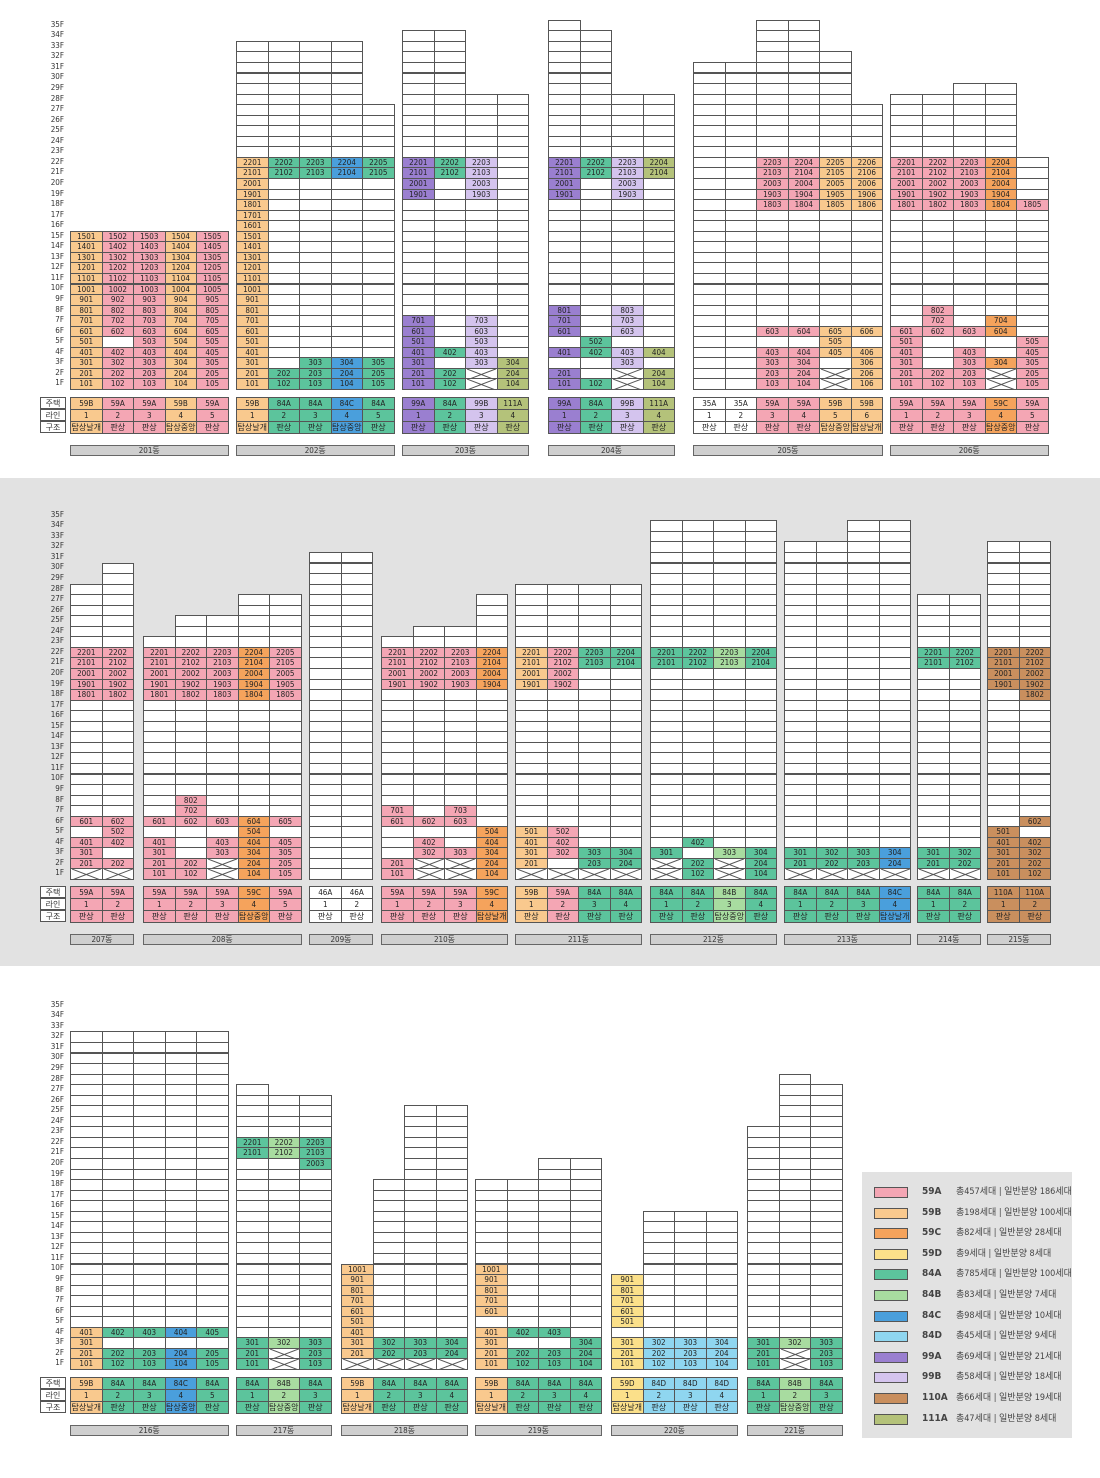 Image resolution: width=1100 pixels, height=1478 pixels. Describe the element at coordinates (1014, 1274) in the screenshot. I see `legend-text: 총785세대 | 일반분양 100세대` at that location.